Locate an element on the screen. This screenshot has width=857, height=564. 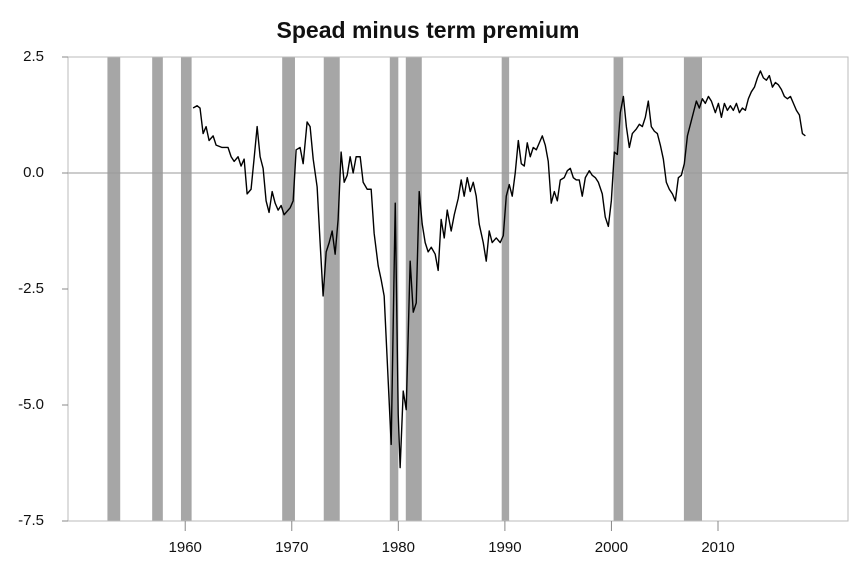
x-tick-label: 2010 is located at coordinates (717, 547).